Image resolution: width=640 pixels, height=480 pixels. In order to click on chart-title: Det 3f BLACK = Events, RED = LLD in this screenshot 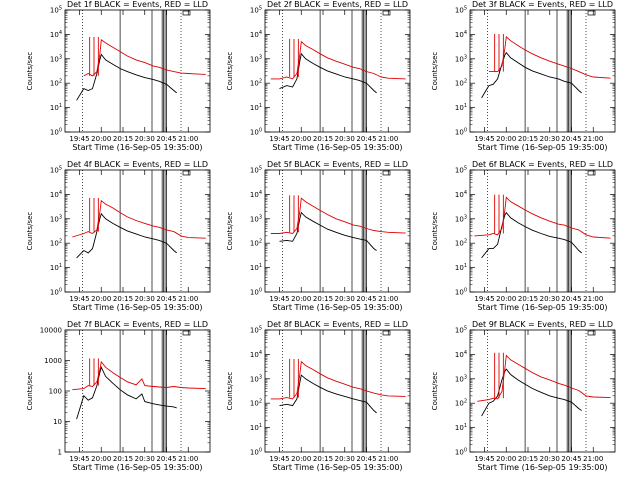, I will do `click(542, 4)`.